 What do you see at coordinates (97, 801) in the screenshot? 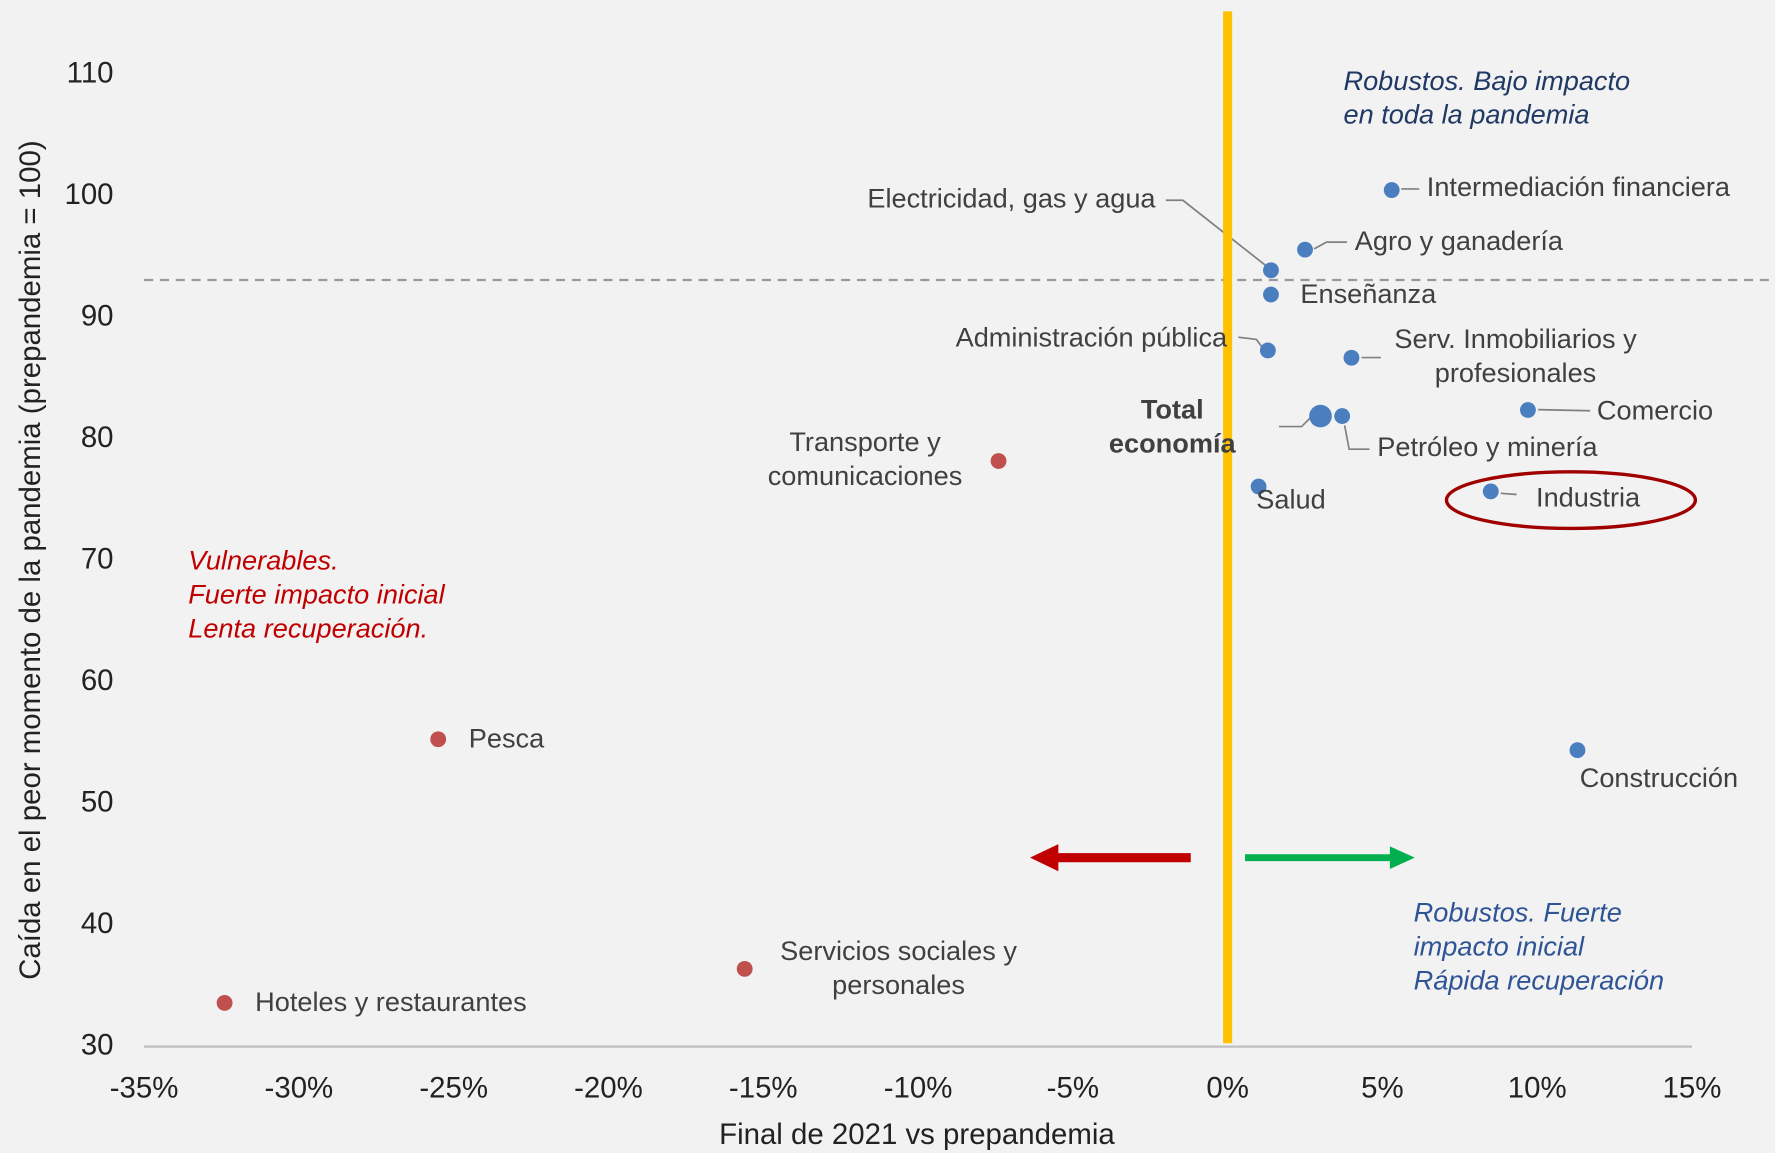
I see `y-tick-label: 50` at bounding box center [97, 801].